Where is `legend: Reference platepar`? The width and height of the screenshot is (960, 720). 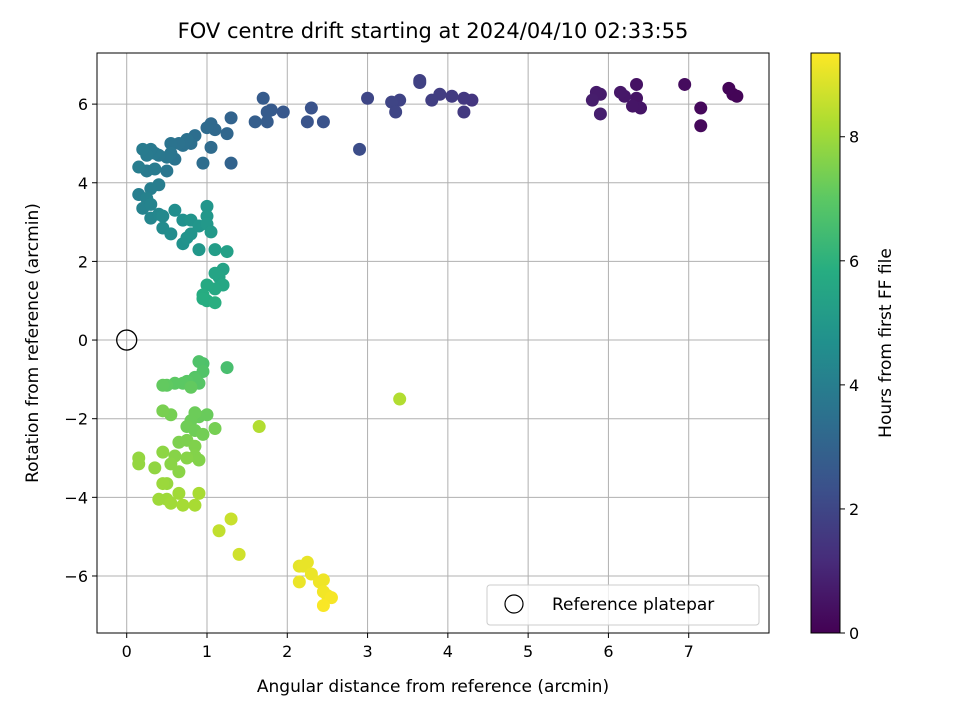
legend: Reference platepar is located at coordinates (623, 605).